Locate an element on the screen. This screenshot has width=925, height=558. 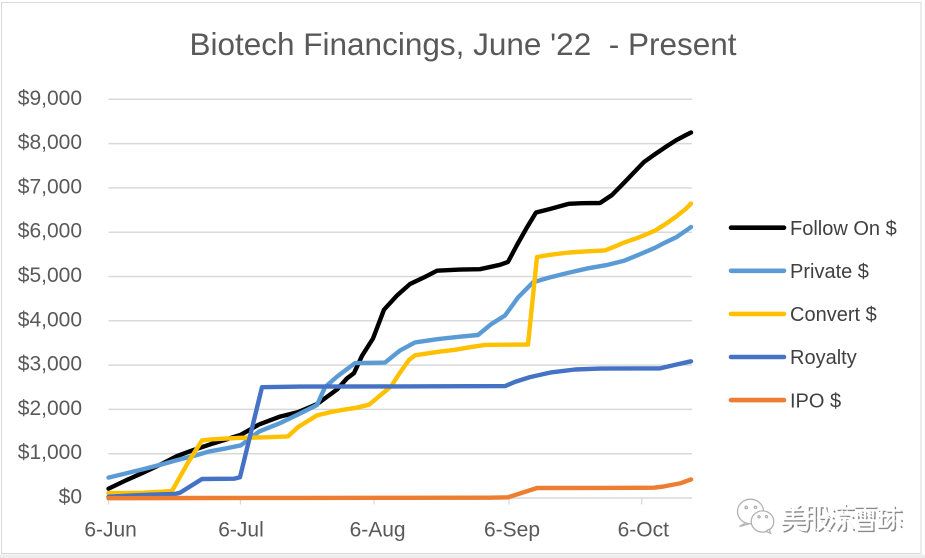
svg-text: Private $ is located at coordinates (829, 272).